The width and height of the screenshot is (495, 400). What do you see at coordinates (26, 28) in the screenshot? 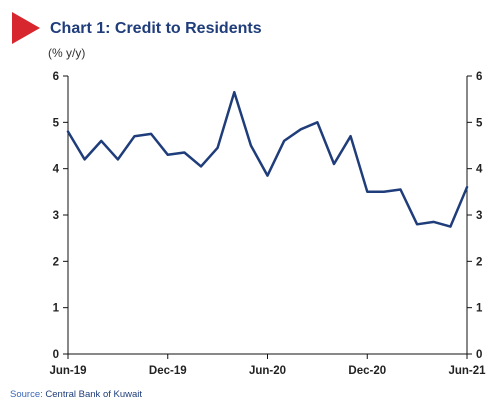
I see `title-marker` at bounding box center [26, 28].